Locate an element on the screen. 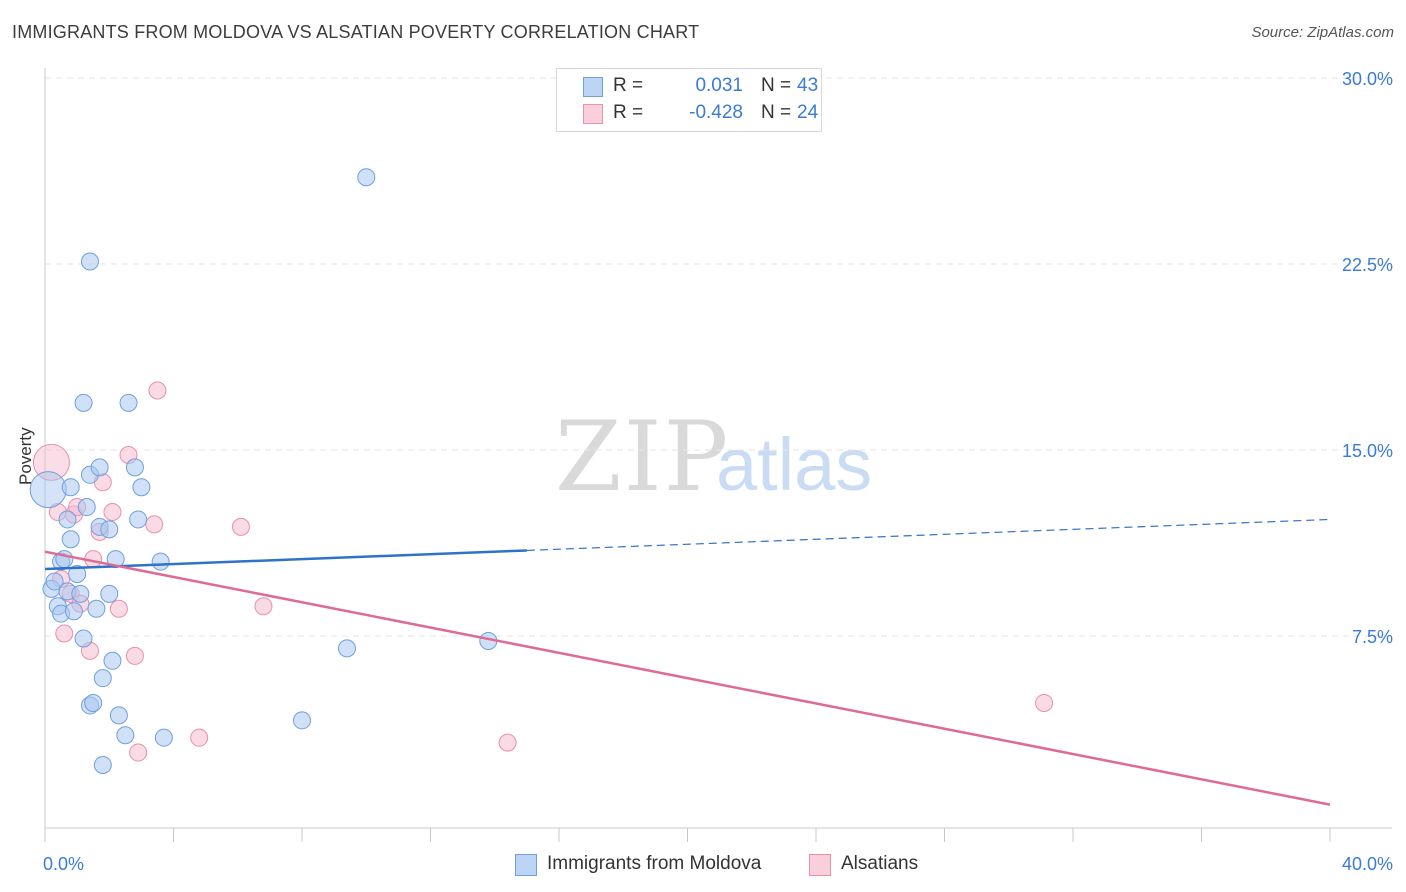 The height and width of the screenshot is (892, 1406). moldova-trend-extension is located at coordinates (928, 535).